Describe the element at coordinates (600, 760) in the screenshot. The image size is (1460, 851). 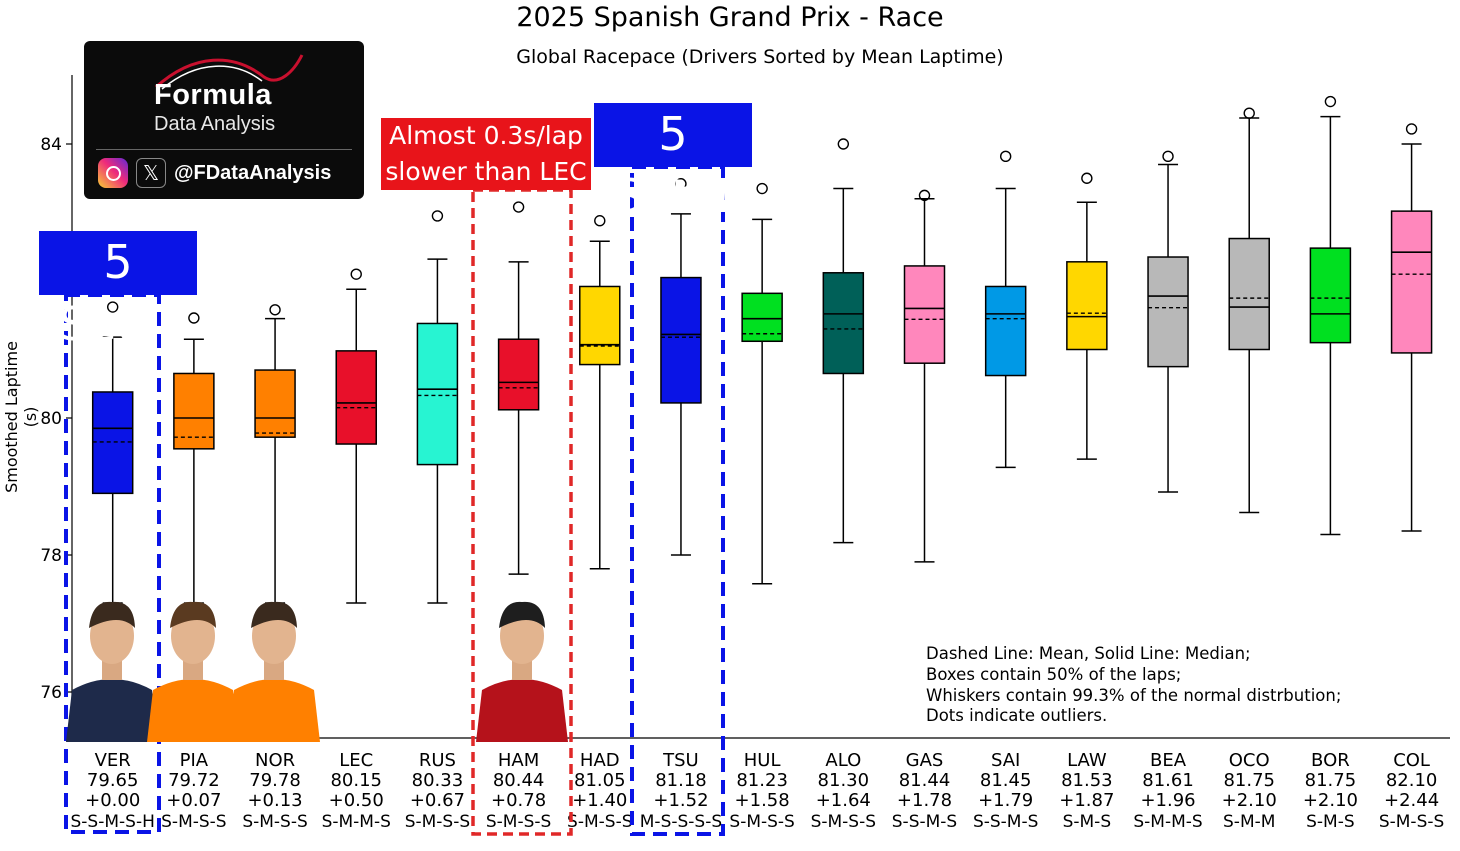
I see `x-tick-label-driver: HAD` at that location.